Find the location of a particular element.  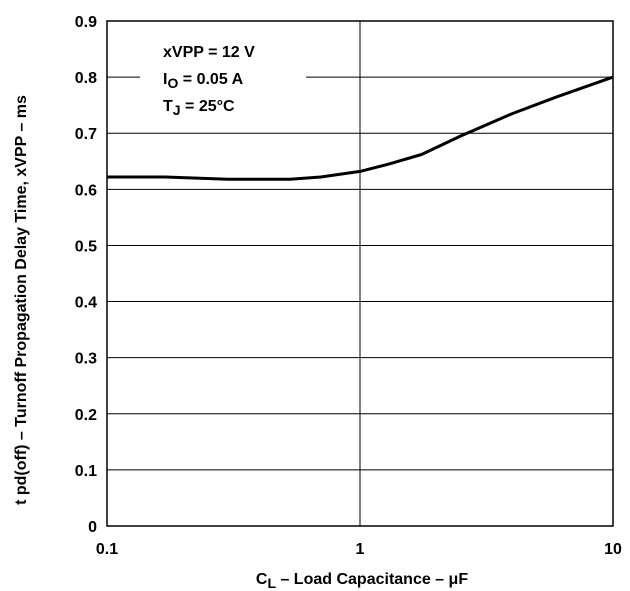

x-tick-labels: 0.1 1 10 is located at coordinates (359, 549).